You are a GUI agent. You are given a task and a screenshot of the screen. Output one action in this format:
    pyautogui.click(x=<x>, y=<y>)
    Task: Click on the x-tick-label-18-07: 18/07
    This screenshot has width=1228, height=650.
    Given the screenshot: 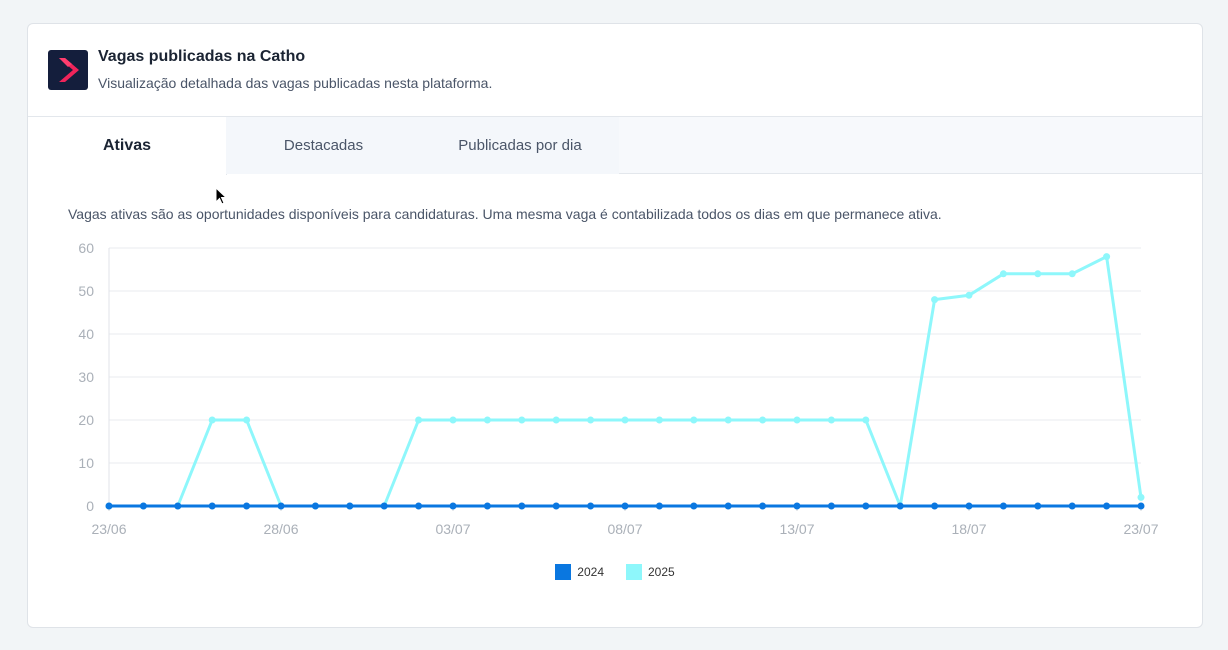 What is the action you would take?
    pyautogui.click(x=968, y=529)
    